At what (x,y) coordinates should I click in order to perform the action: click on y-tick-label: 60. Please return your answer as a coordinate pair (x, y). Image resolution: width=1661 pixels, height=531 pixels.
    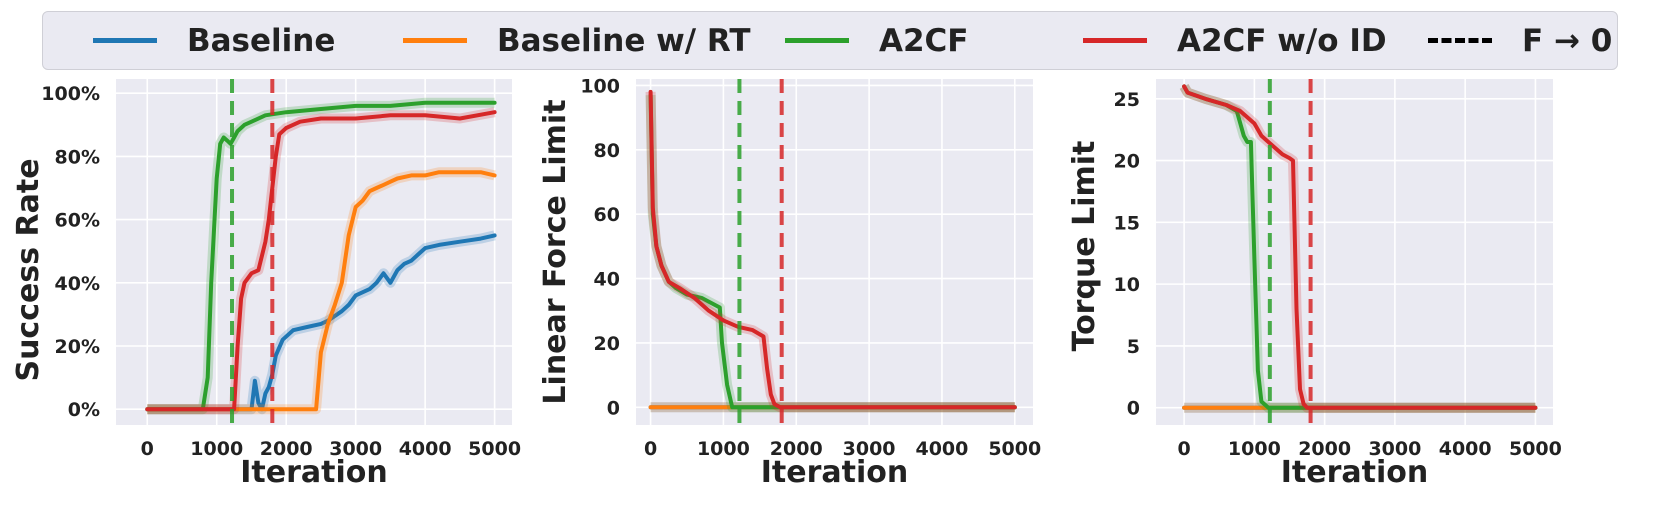
    Looking at the image, I should click on (607, 215).